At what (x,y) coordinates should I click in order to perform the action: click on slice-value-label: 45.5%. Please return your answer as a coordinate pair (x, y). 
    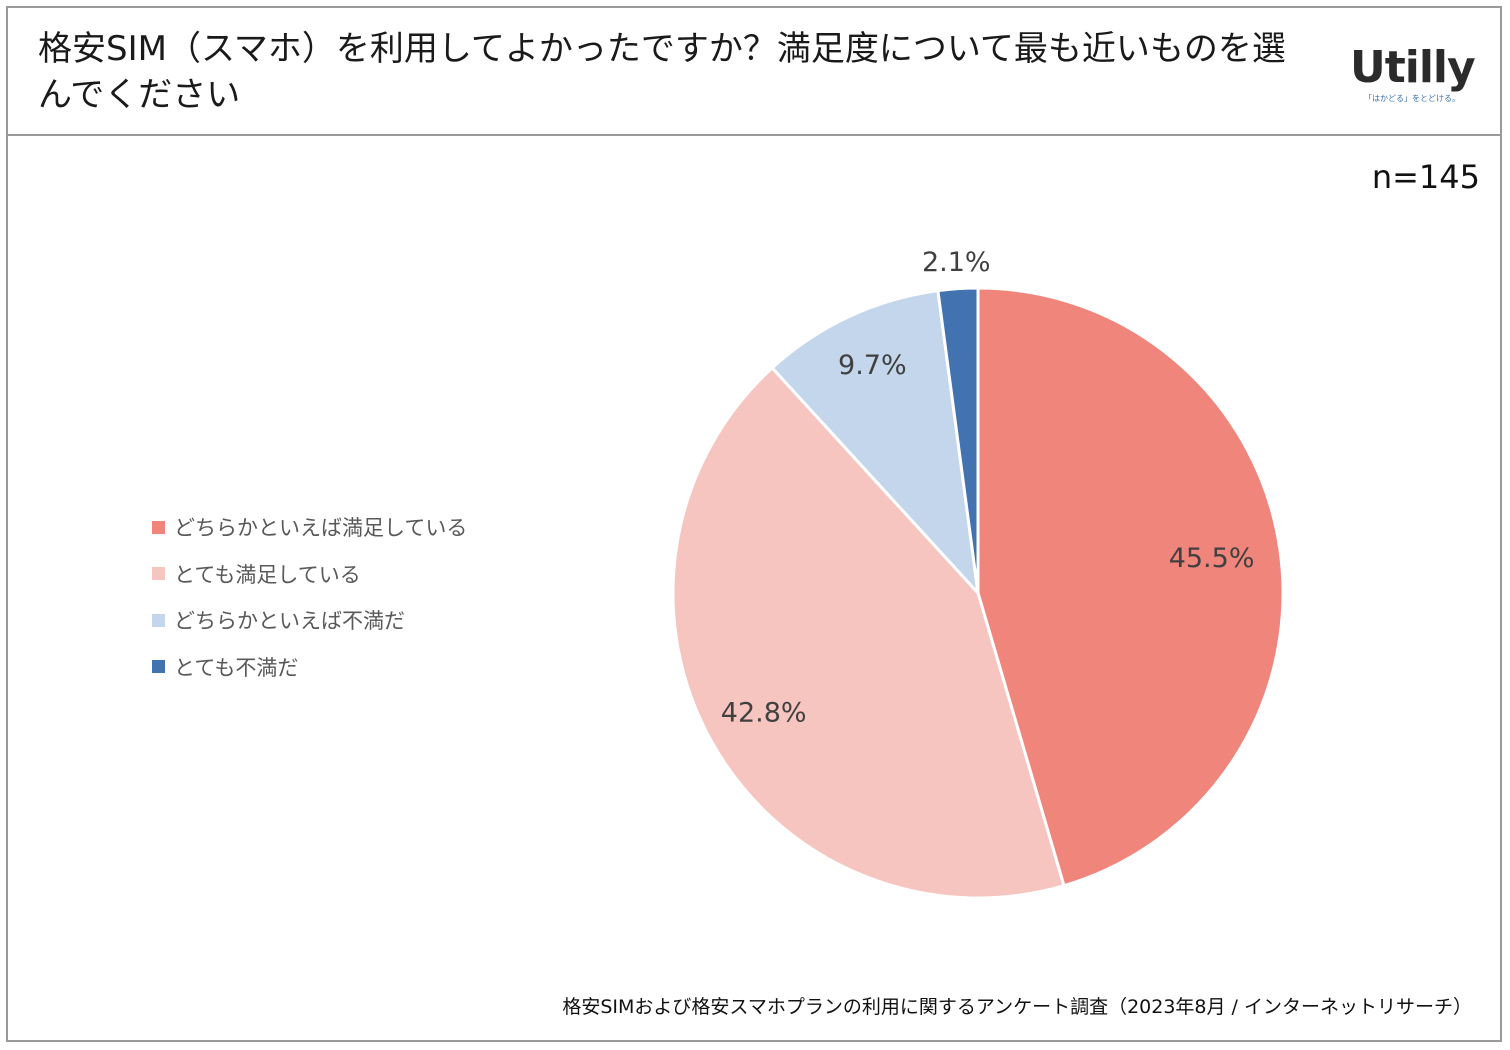
    Looking at the image, I should click on (1212, 558).